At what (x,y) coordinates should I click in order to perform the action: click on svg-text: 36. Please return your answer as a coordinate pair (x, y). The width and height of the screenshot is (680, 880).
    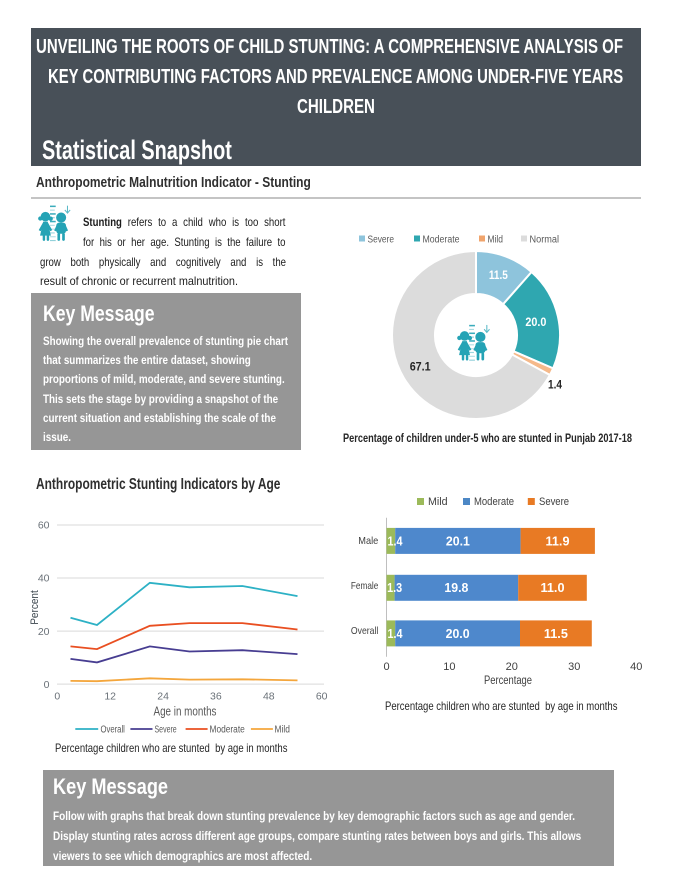
    Looking at the image, I should click on (216, 696).